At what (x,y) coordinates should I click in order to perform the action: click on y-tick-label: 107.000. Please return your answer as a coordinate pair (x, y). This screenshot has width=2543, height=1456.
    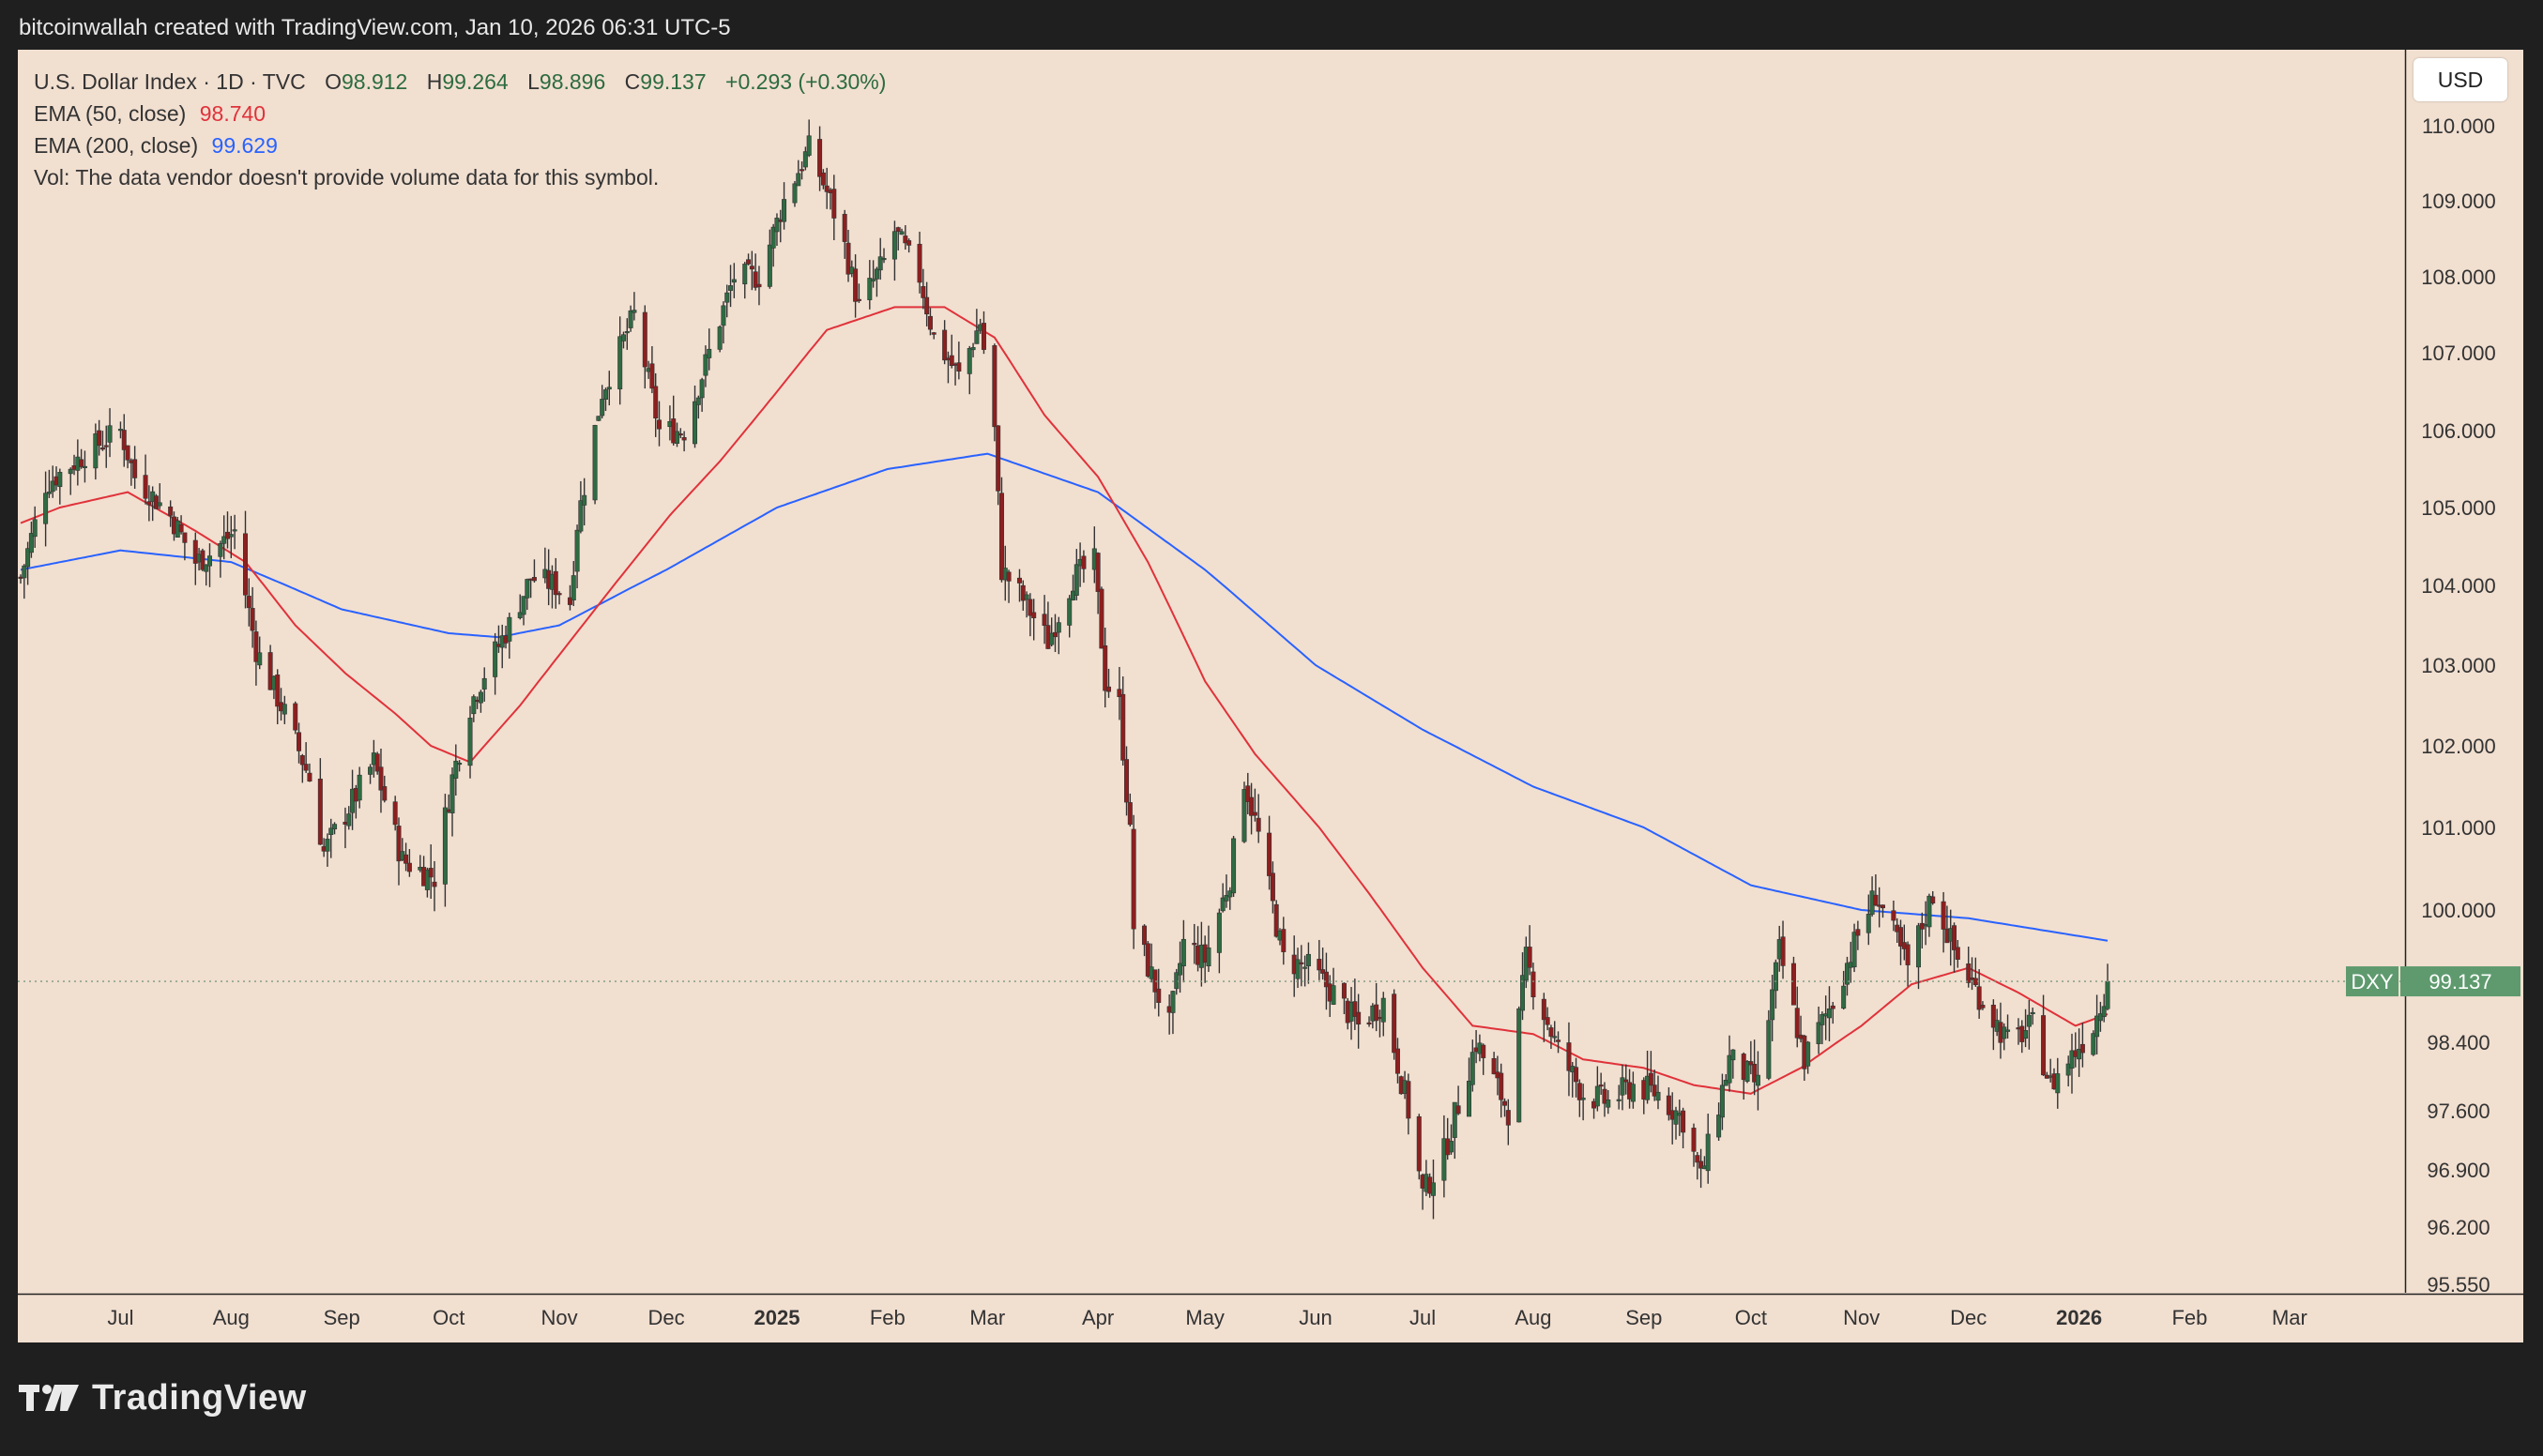
    Looking at the image, I should click on (2458, 353).